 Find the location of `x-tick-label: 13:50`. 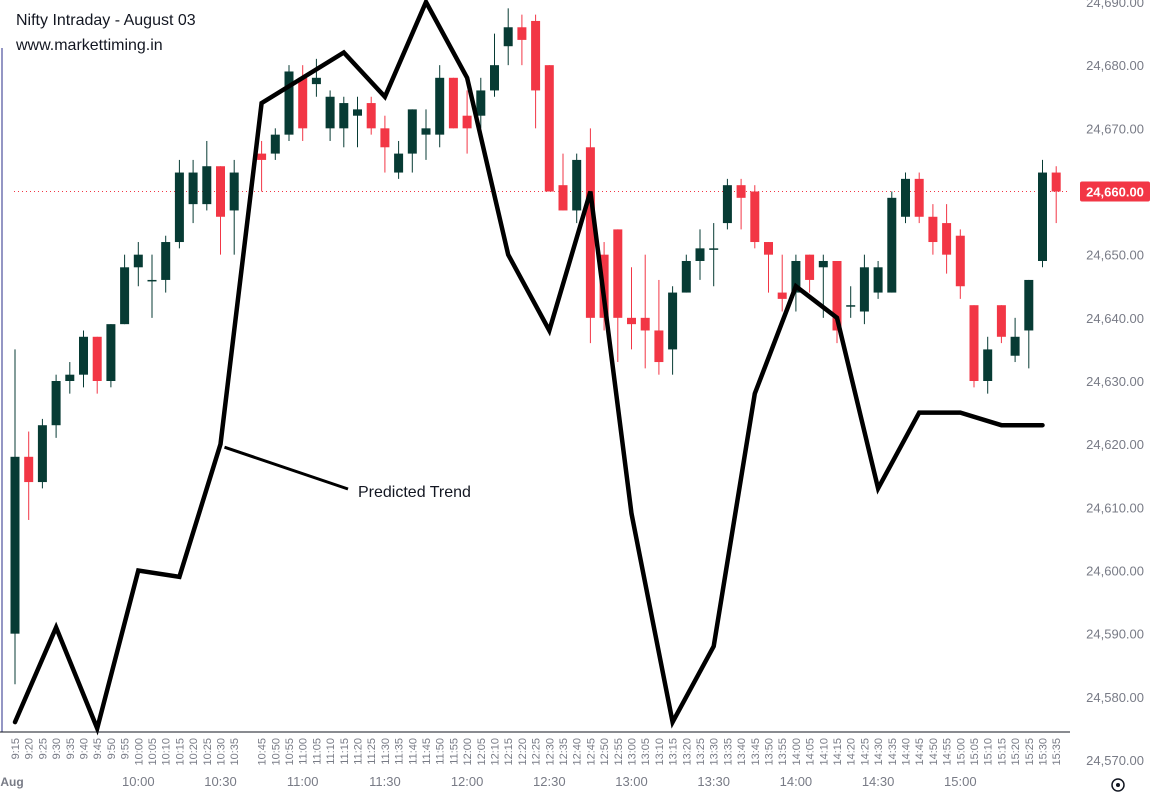

x-tick-label: 13:50 is located at coordinates (770, 752).